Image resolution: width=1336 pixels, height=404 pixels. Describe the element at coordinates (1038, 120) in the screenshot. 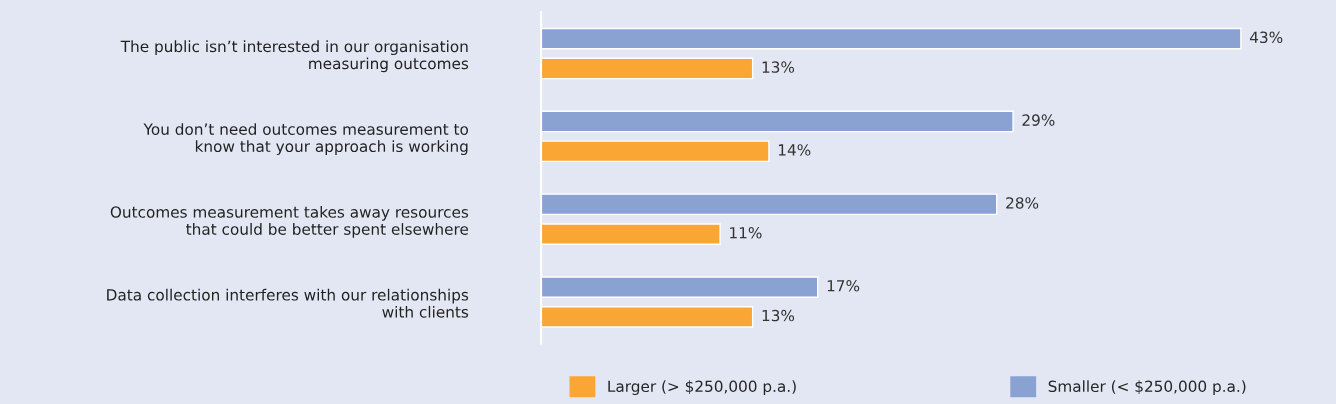

I see `data-label: 29%` at that location.